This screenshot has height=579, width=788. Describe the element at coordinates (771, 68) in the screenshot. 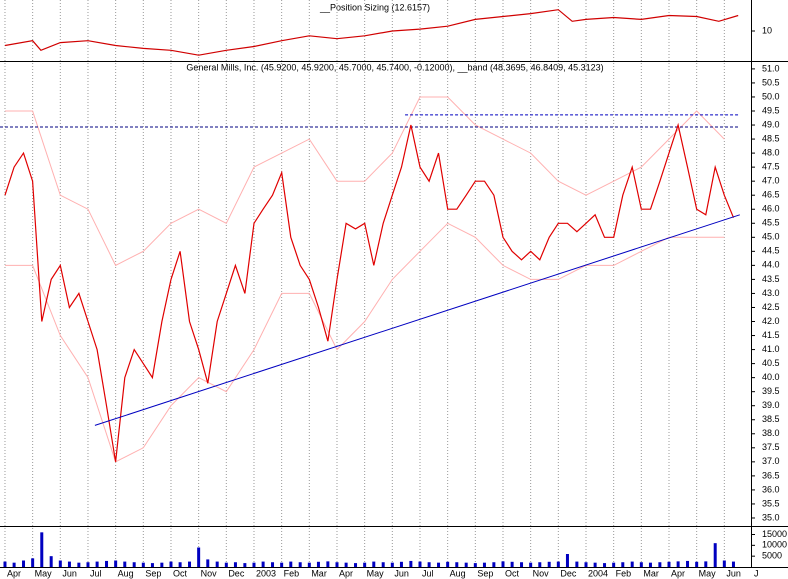

I see `y-tick-label: 51.0` at that location.